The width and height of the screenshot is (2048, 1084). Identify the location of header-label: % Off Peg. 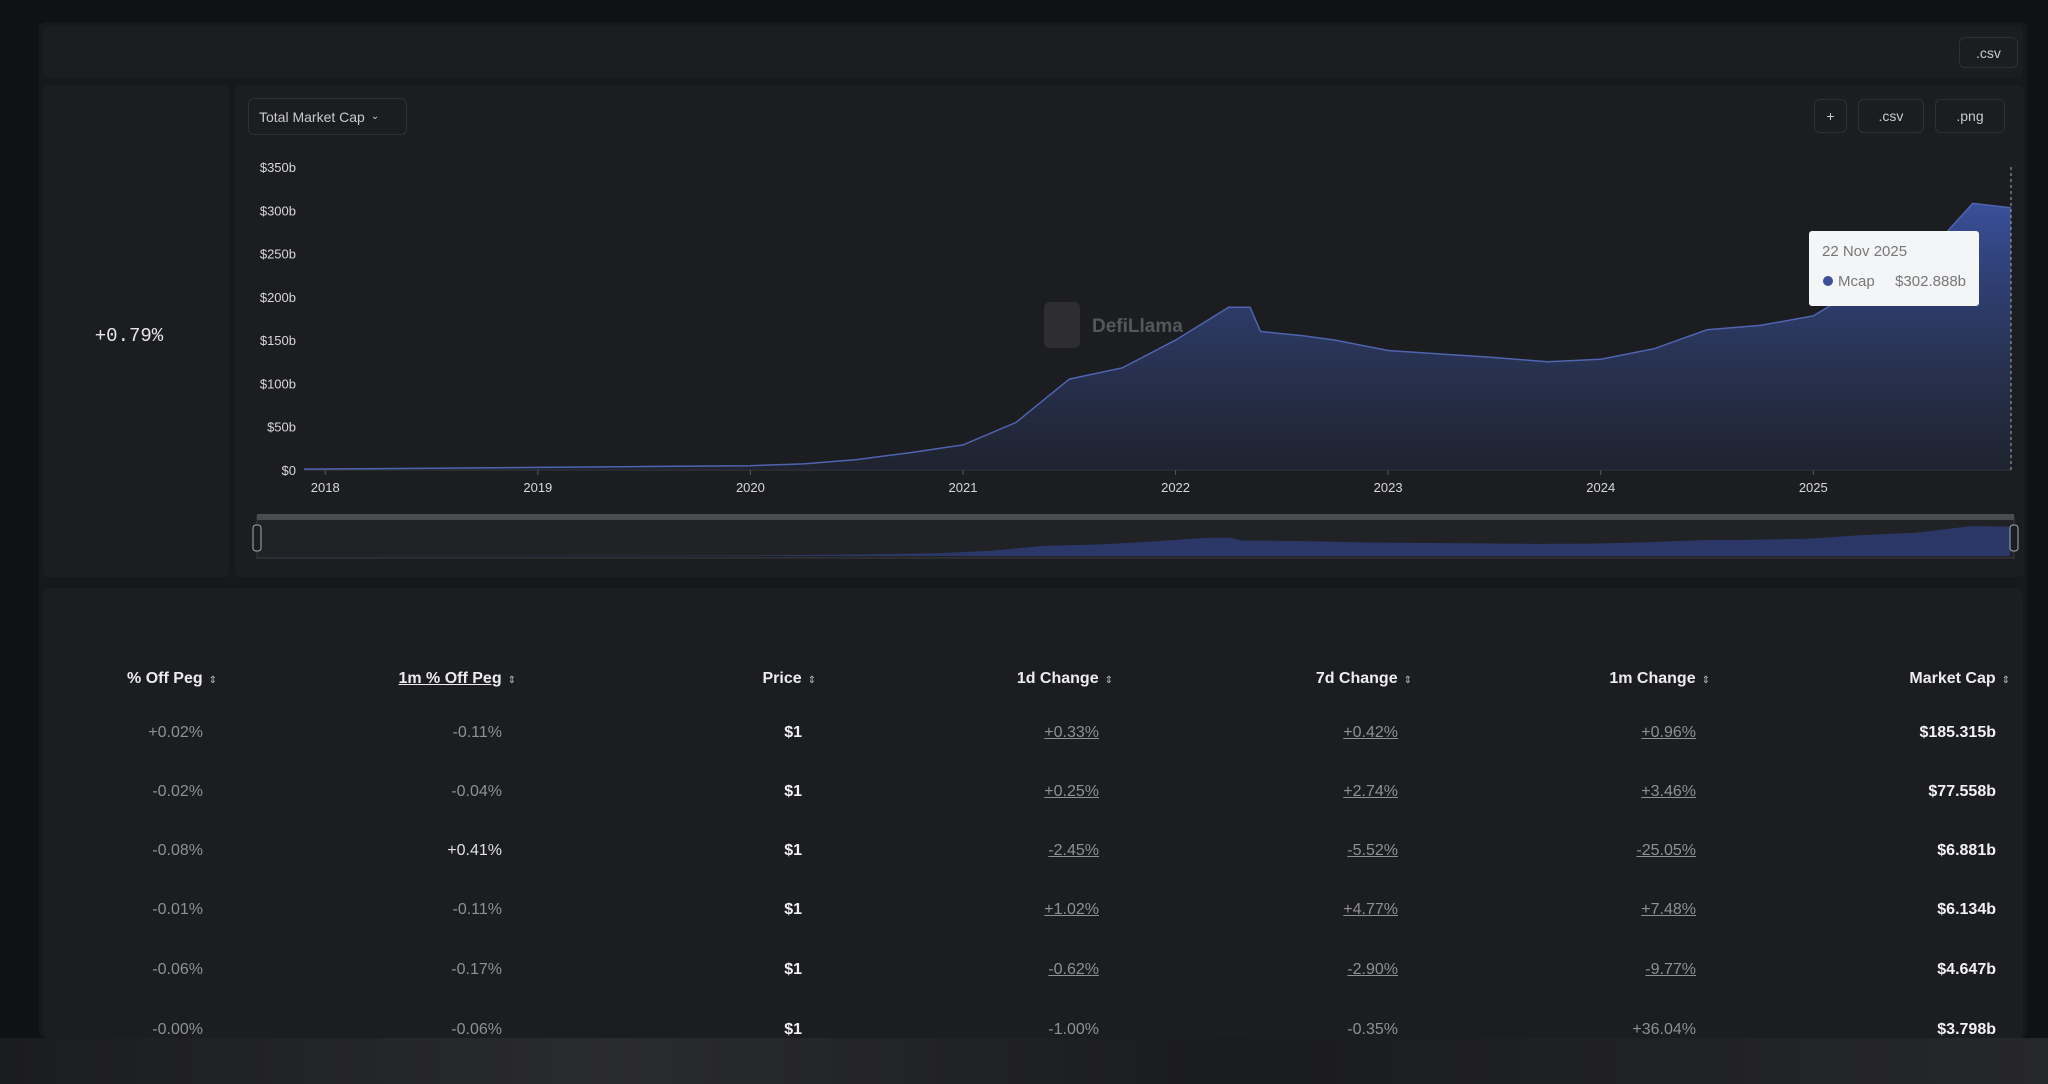
(165, 678).